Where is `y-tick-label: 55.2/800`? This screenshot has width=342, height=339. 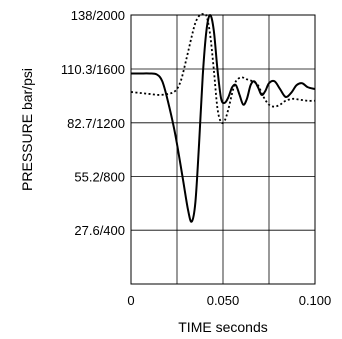 y-tick-label: 55.2/800 is located at coordinates (99, 176).